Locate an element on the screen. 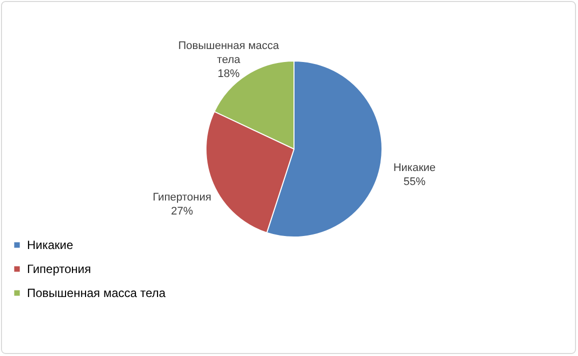 Image resolution: width=578 pixels, height=356 pixels. data-label: 27% is located at coordinates (182, 211).